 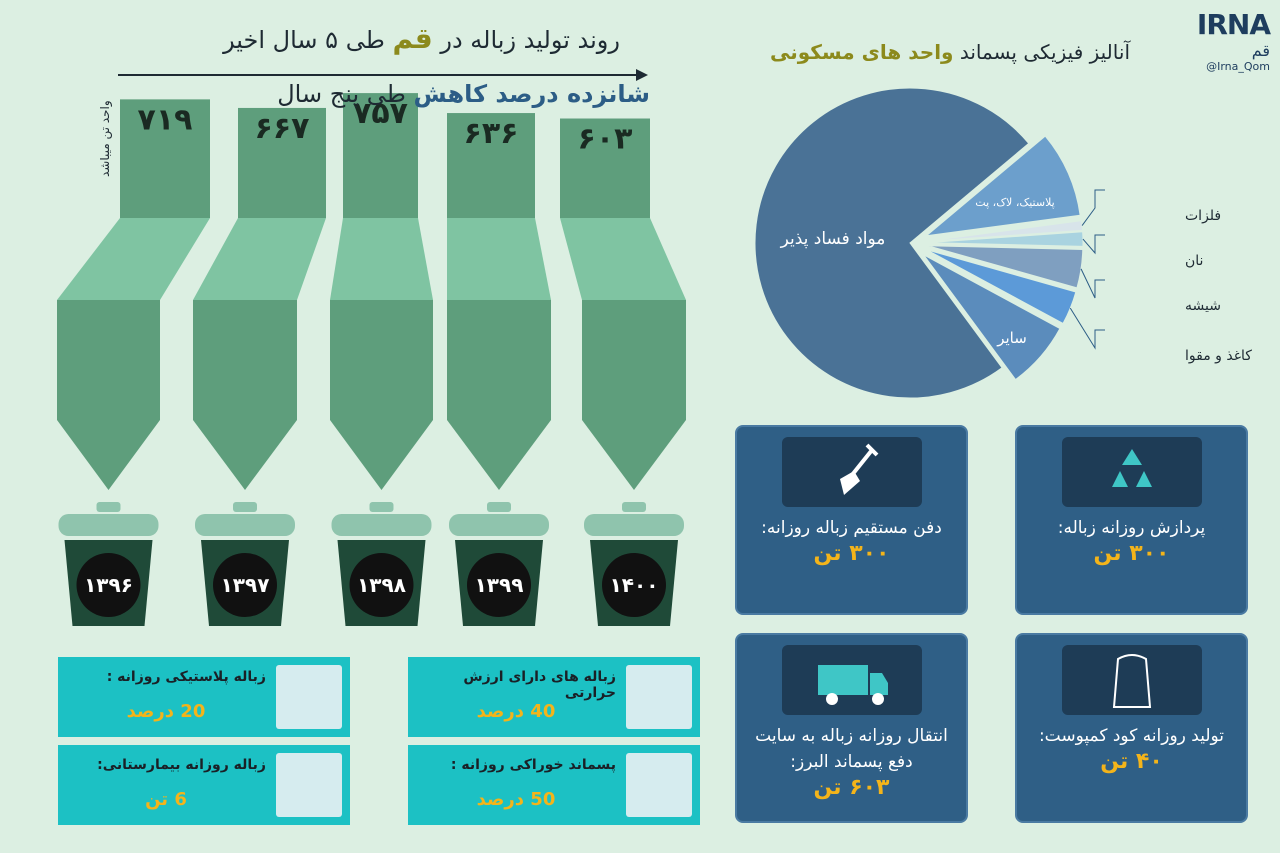 What do you see at coordinates (1238, 66) in the screenshot?
I see `logo-handle: @Irna_Qom` at bounding box center [1238, 66].